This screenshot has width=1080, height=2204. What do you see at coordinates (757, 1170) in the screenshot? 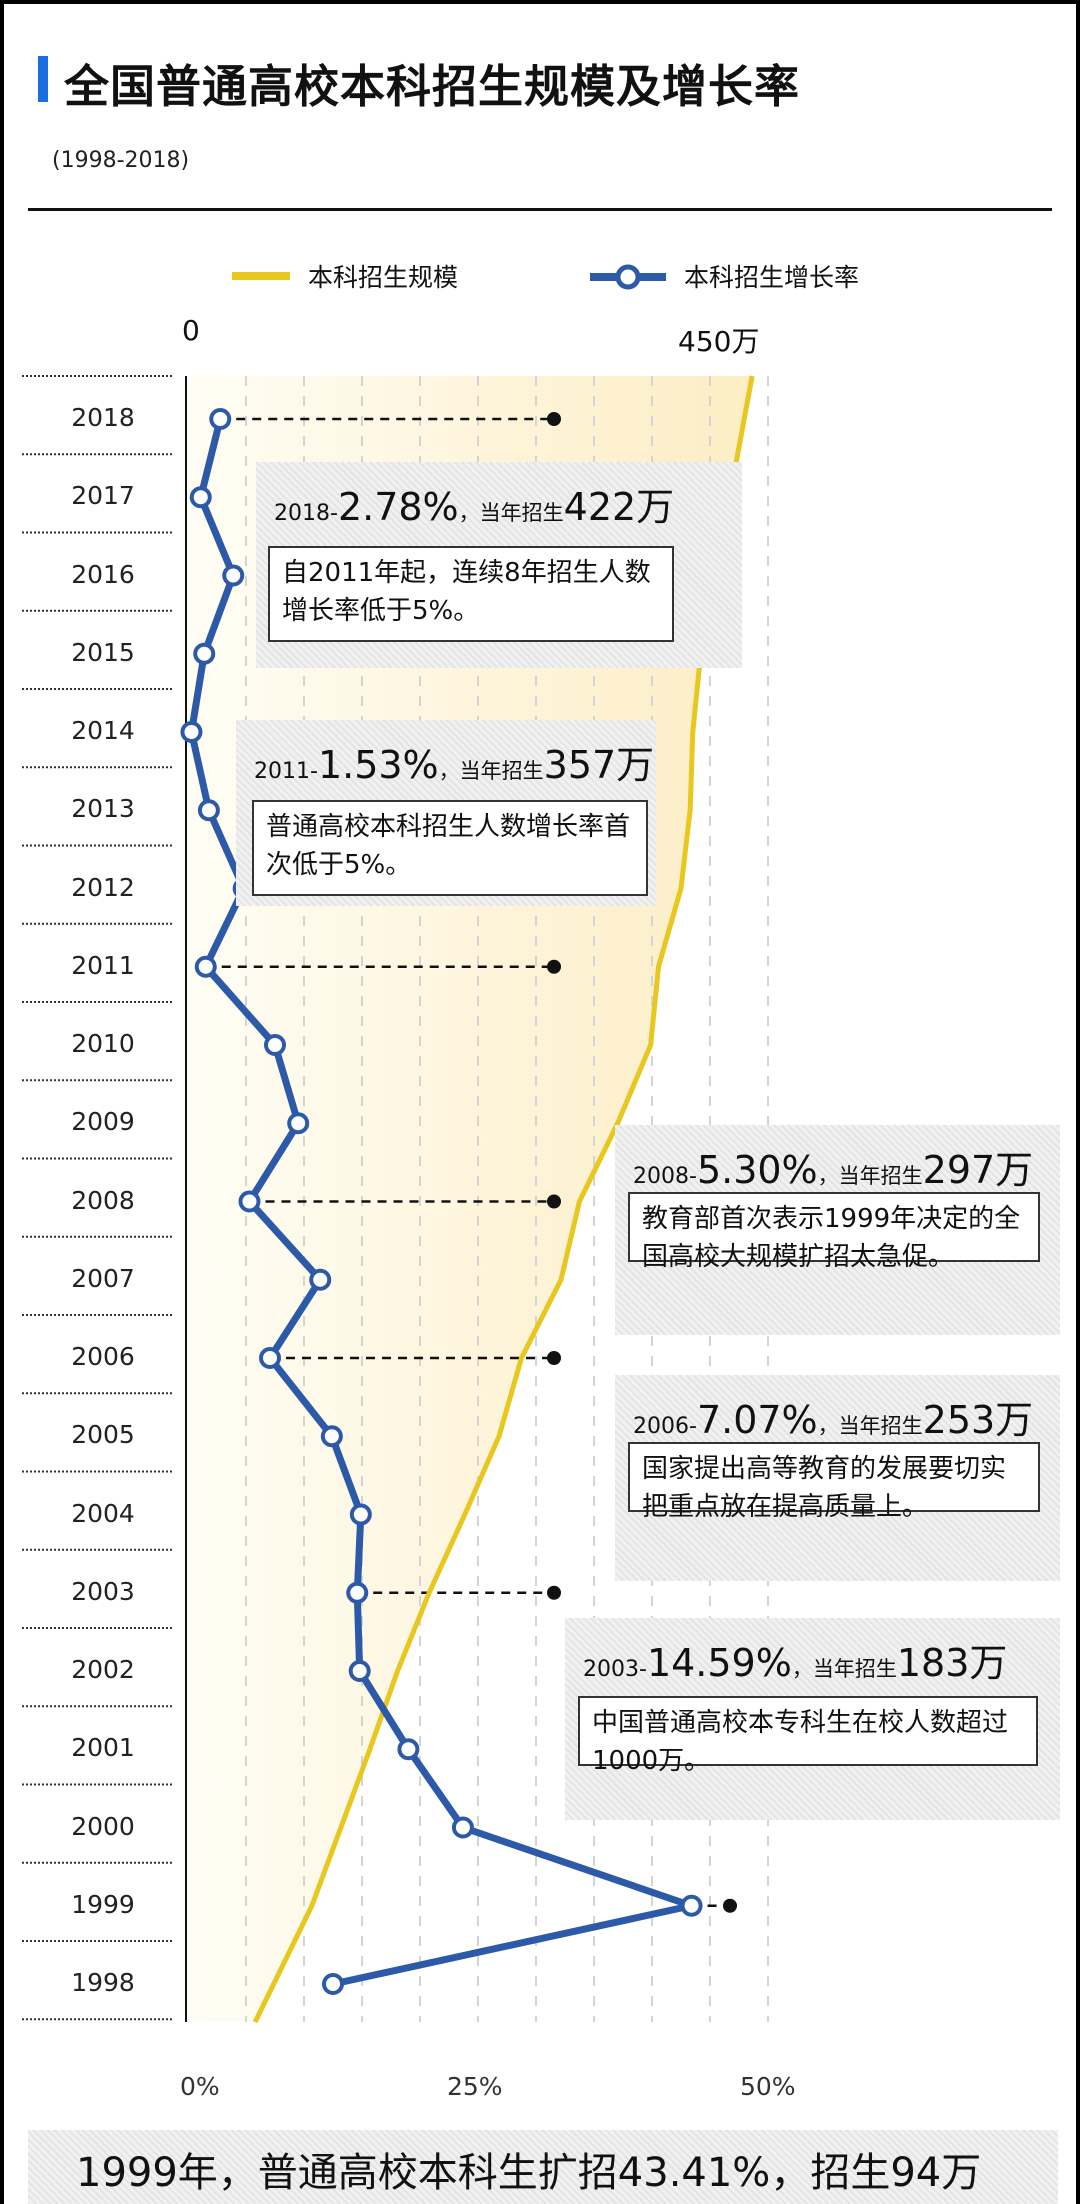
I see `annotation-rate: 5.30%` at bounding box center [757, 1170].